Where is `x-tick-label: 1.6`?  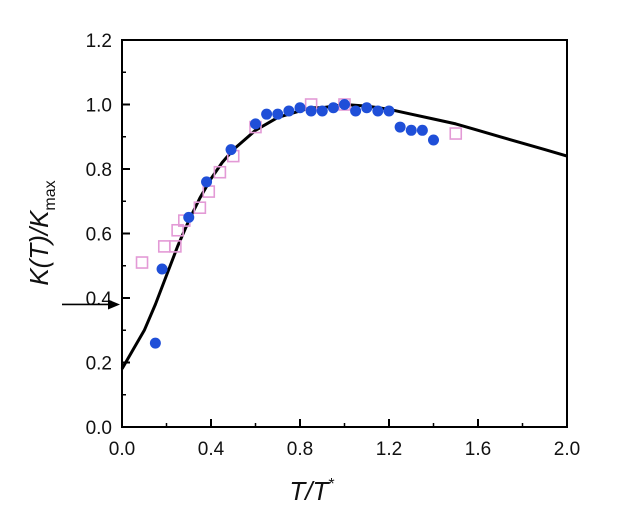 x-tick-label: 1.6 is located at coordinates (478, 449).